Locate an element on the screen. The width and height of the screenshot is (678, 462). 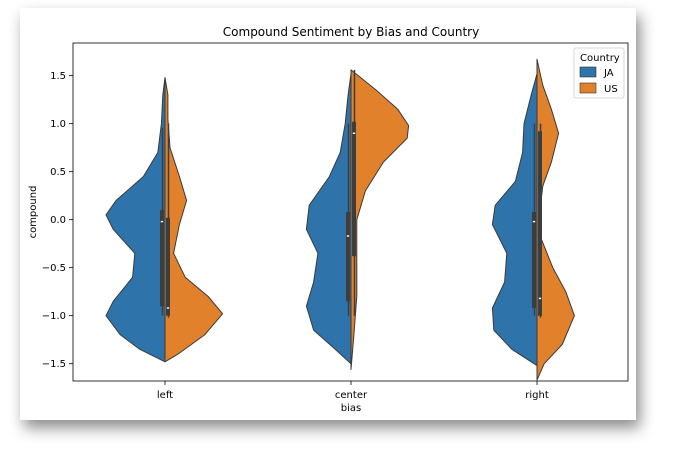
violin-us-right is located at coordinates (555, 219).